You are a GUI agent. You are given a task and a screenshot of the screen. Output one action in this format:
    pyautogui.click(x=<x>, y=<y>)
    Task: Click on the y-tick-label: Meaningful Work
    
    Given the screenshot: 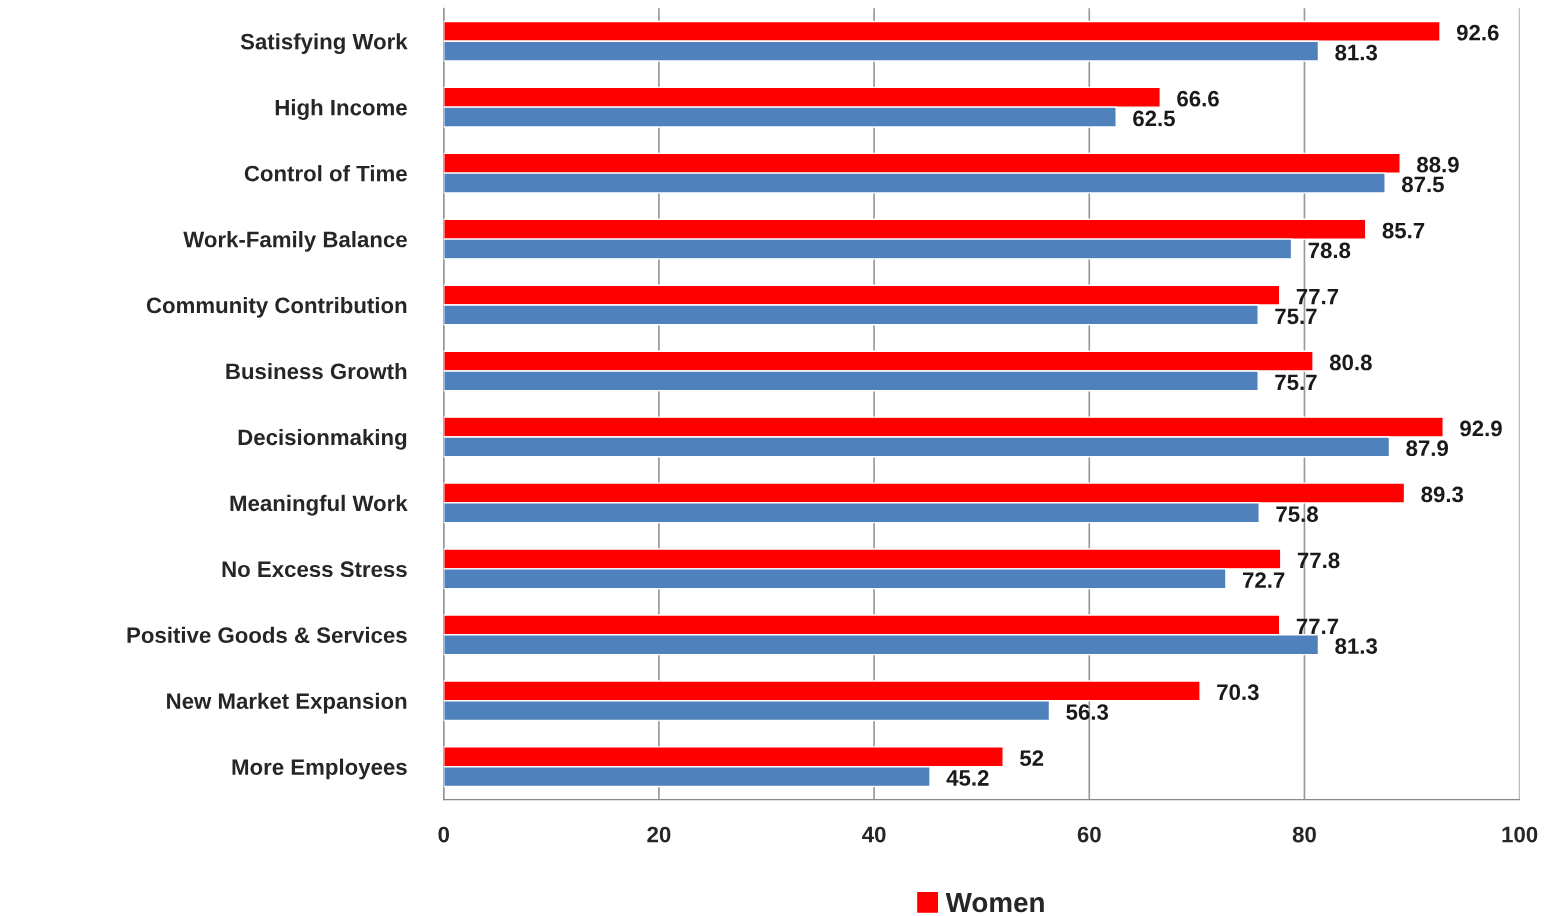 What is the action you would take?
    pyautogui.click(x=319, y=505)
    